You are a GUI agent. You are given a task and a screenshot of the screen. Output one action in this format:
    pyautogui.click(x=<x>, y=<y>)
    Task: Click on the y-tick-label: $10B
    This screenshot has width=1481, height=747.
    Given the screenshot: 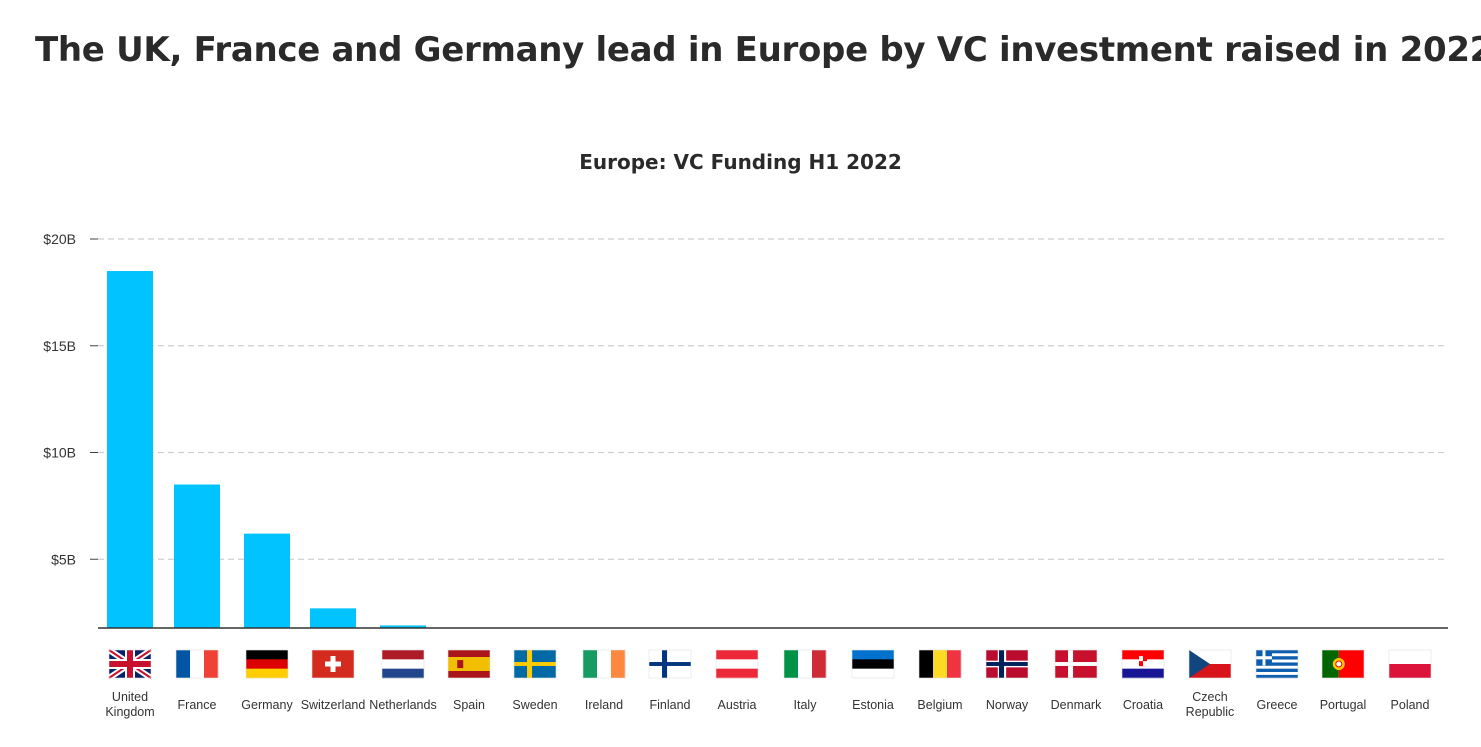 What is the action you would take?
    pyautogui.click(x=59, y=453)
    